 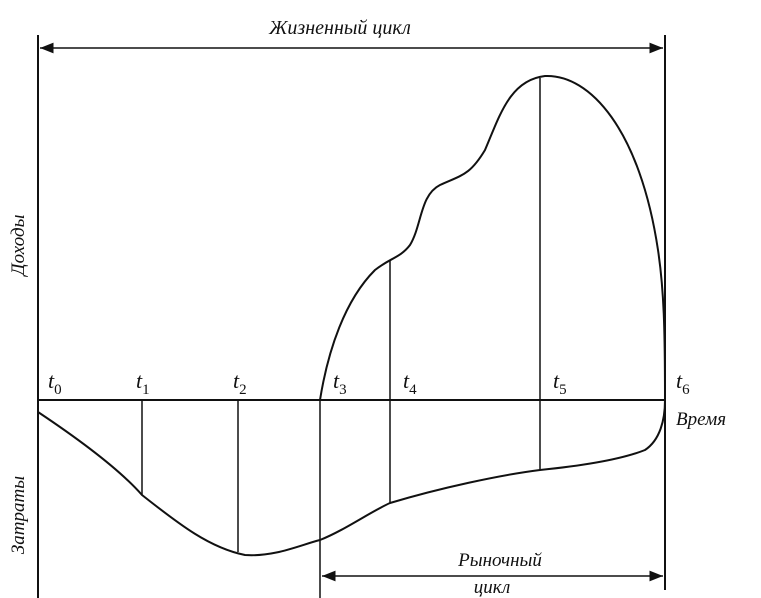 I want to click on time-index: 1, so click(x=146, y=390).